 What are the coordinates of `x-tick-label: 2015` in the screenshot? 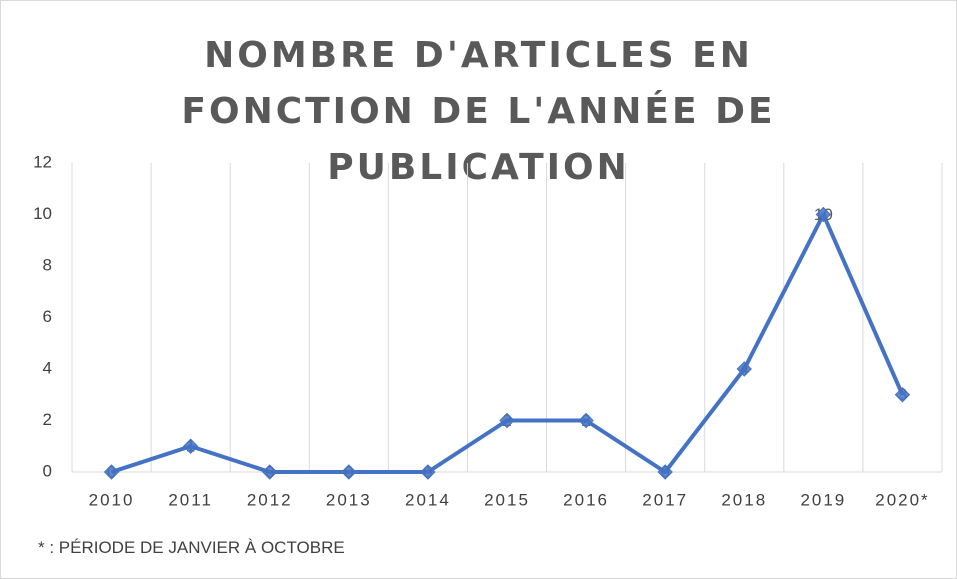 It's located at (507, 499).